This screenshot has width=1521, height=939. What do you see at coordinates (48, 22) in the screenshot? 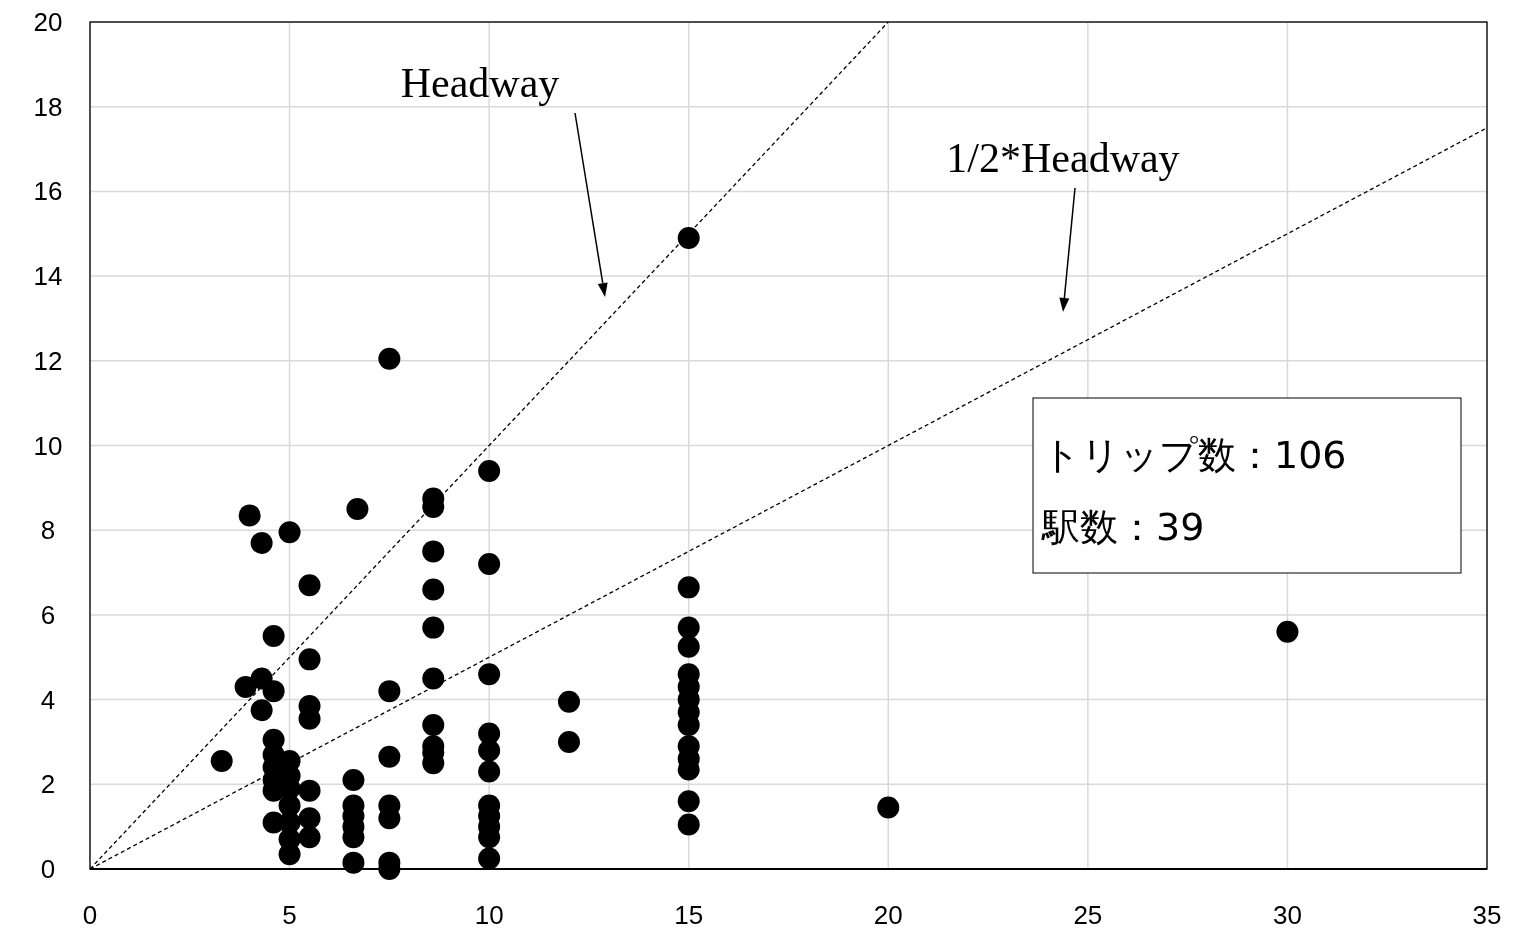
I see `y-tick-label: 20` at bounding box center [48, 22].